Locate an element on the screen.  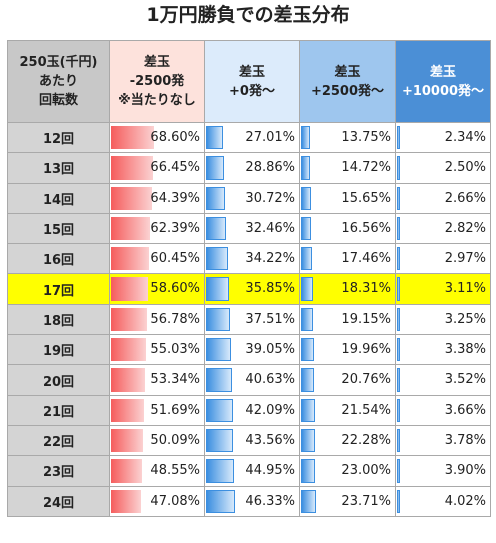
value-cell: 44.95% is located at coordinates (252, 471).